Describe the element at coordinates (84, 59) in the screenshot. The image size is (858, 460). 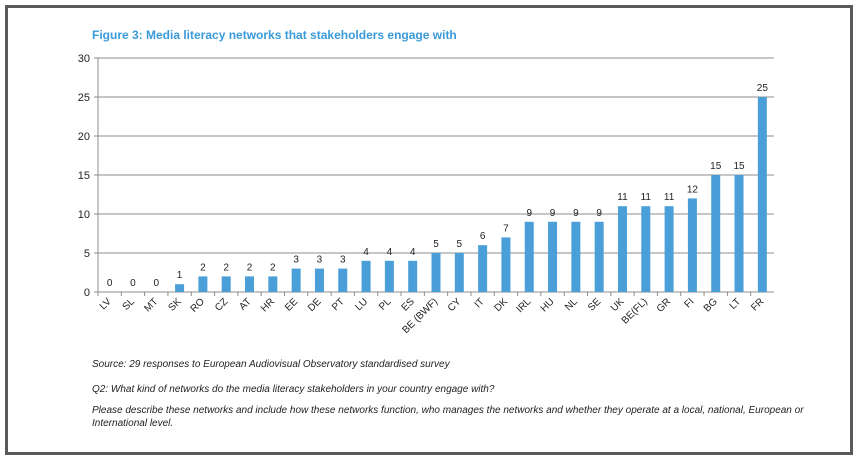
I see `y-tick-label: 30` at that location.